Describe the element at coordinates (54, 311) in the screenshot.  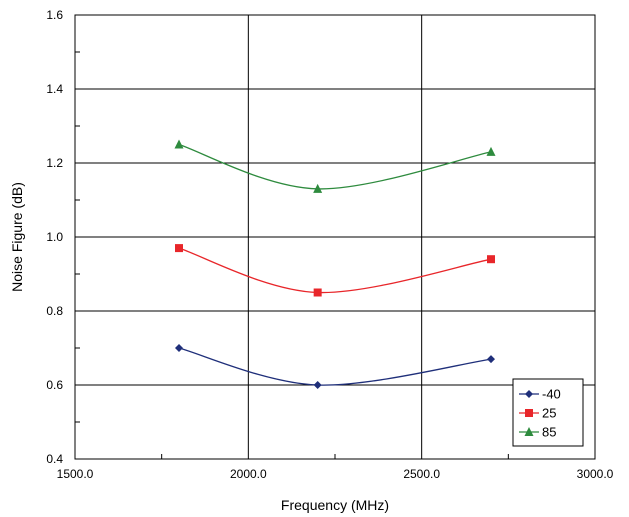
I see `y-tick-label: 0.8` at that location.